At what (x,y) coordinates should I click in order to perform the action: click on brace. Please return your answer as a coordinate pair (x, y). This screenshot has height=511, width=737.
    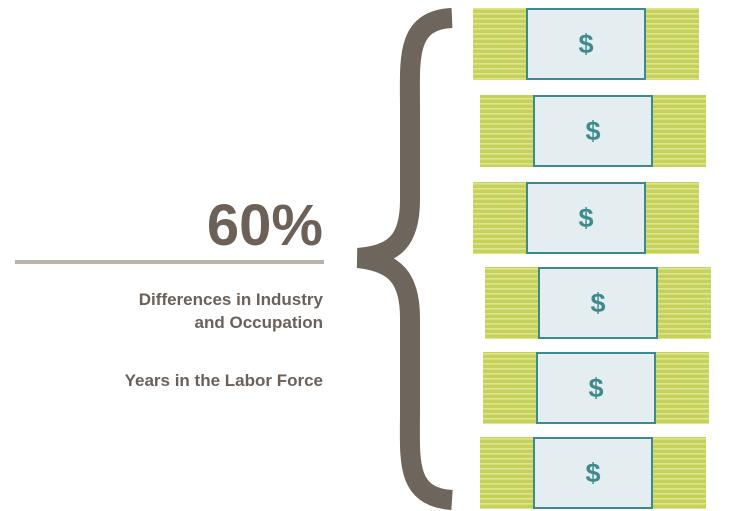
    Looking at the image, I should click on (405, 259).